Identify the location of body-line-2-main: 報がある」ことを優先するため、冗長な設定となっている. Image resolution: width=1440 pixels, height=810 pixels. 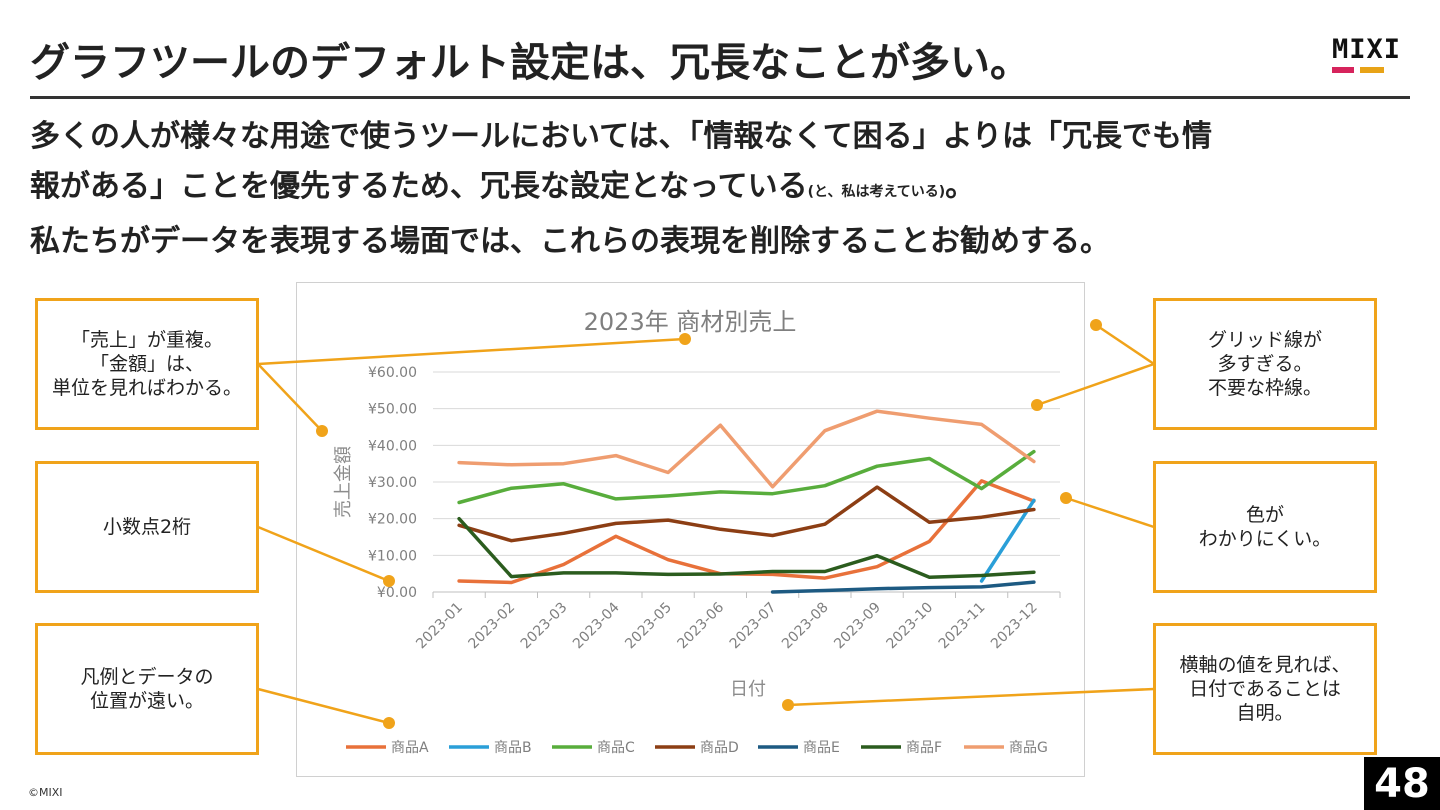
(419, 186).